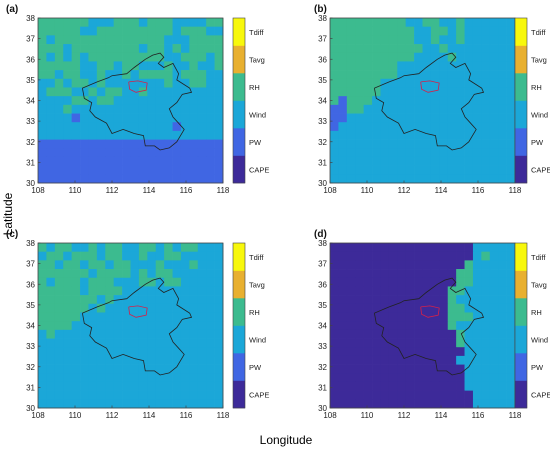 This screenshot has height=451, width=550. I want to click on panel-label: (d), so click(320, 234).